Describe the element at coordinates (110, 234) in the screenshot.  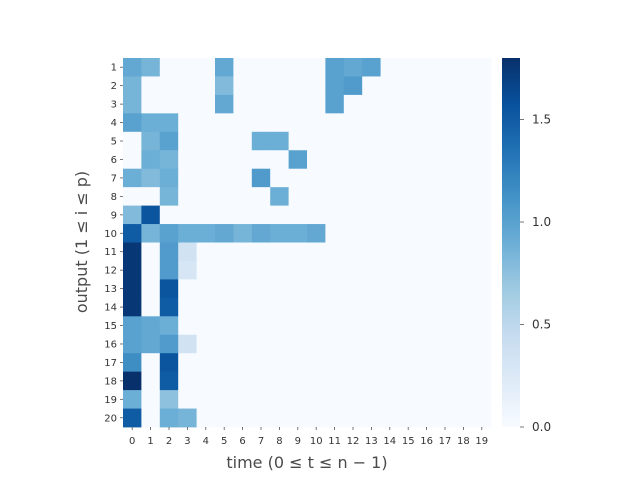
I see `y-tick-label: 10` at that location.